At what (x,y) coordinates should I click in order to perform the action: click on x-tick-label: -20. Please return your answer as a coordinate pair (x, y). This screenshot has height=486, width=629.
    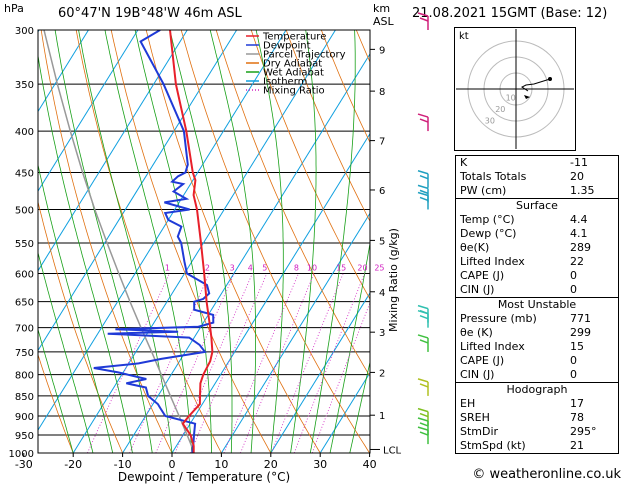
    Looking at the image, I should click on (73, 464).